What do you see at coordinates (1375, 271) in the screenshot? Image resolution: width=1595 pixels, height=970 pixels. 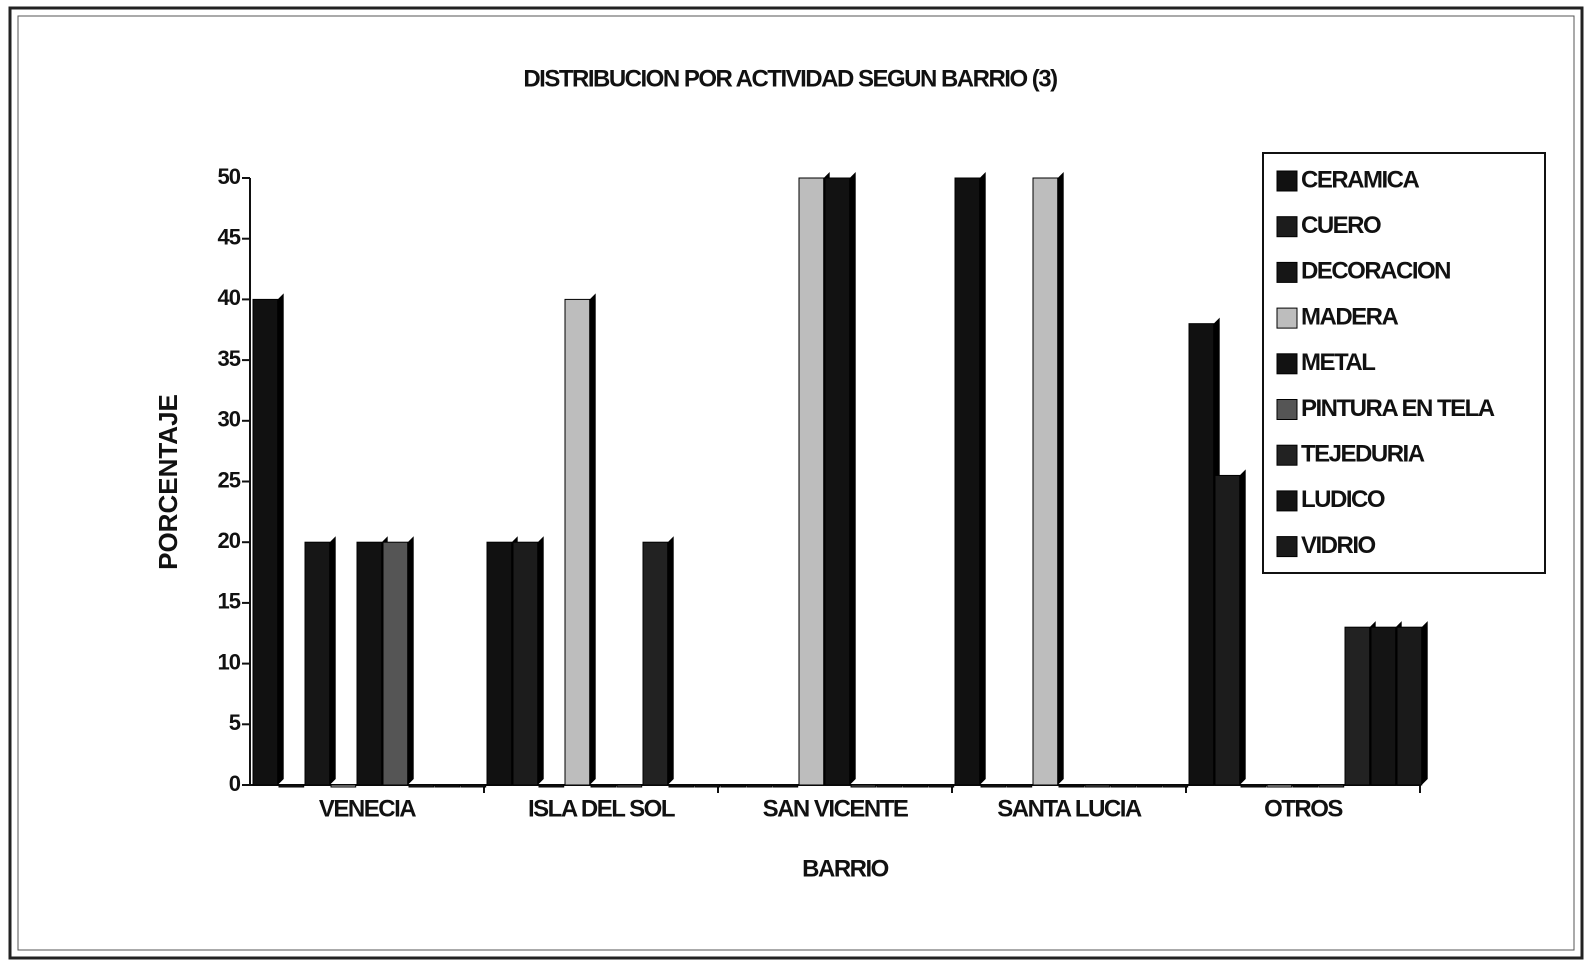 I see `legend-label: DECORACION` at bounding box center [1375, 271].